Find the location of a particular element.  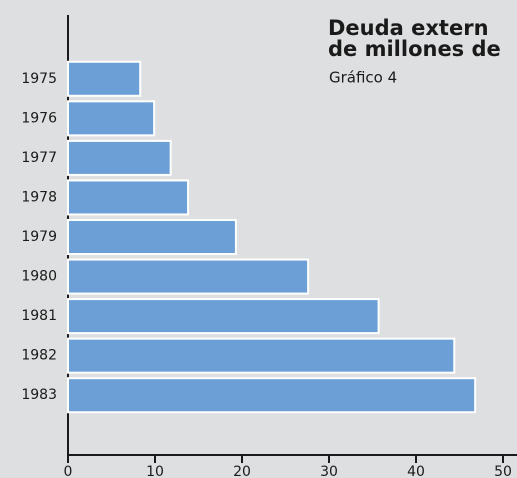

x-tick-label: 10 is located at coordinates (155, 471).